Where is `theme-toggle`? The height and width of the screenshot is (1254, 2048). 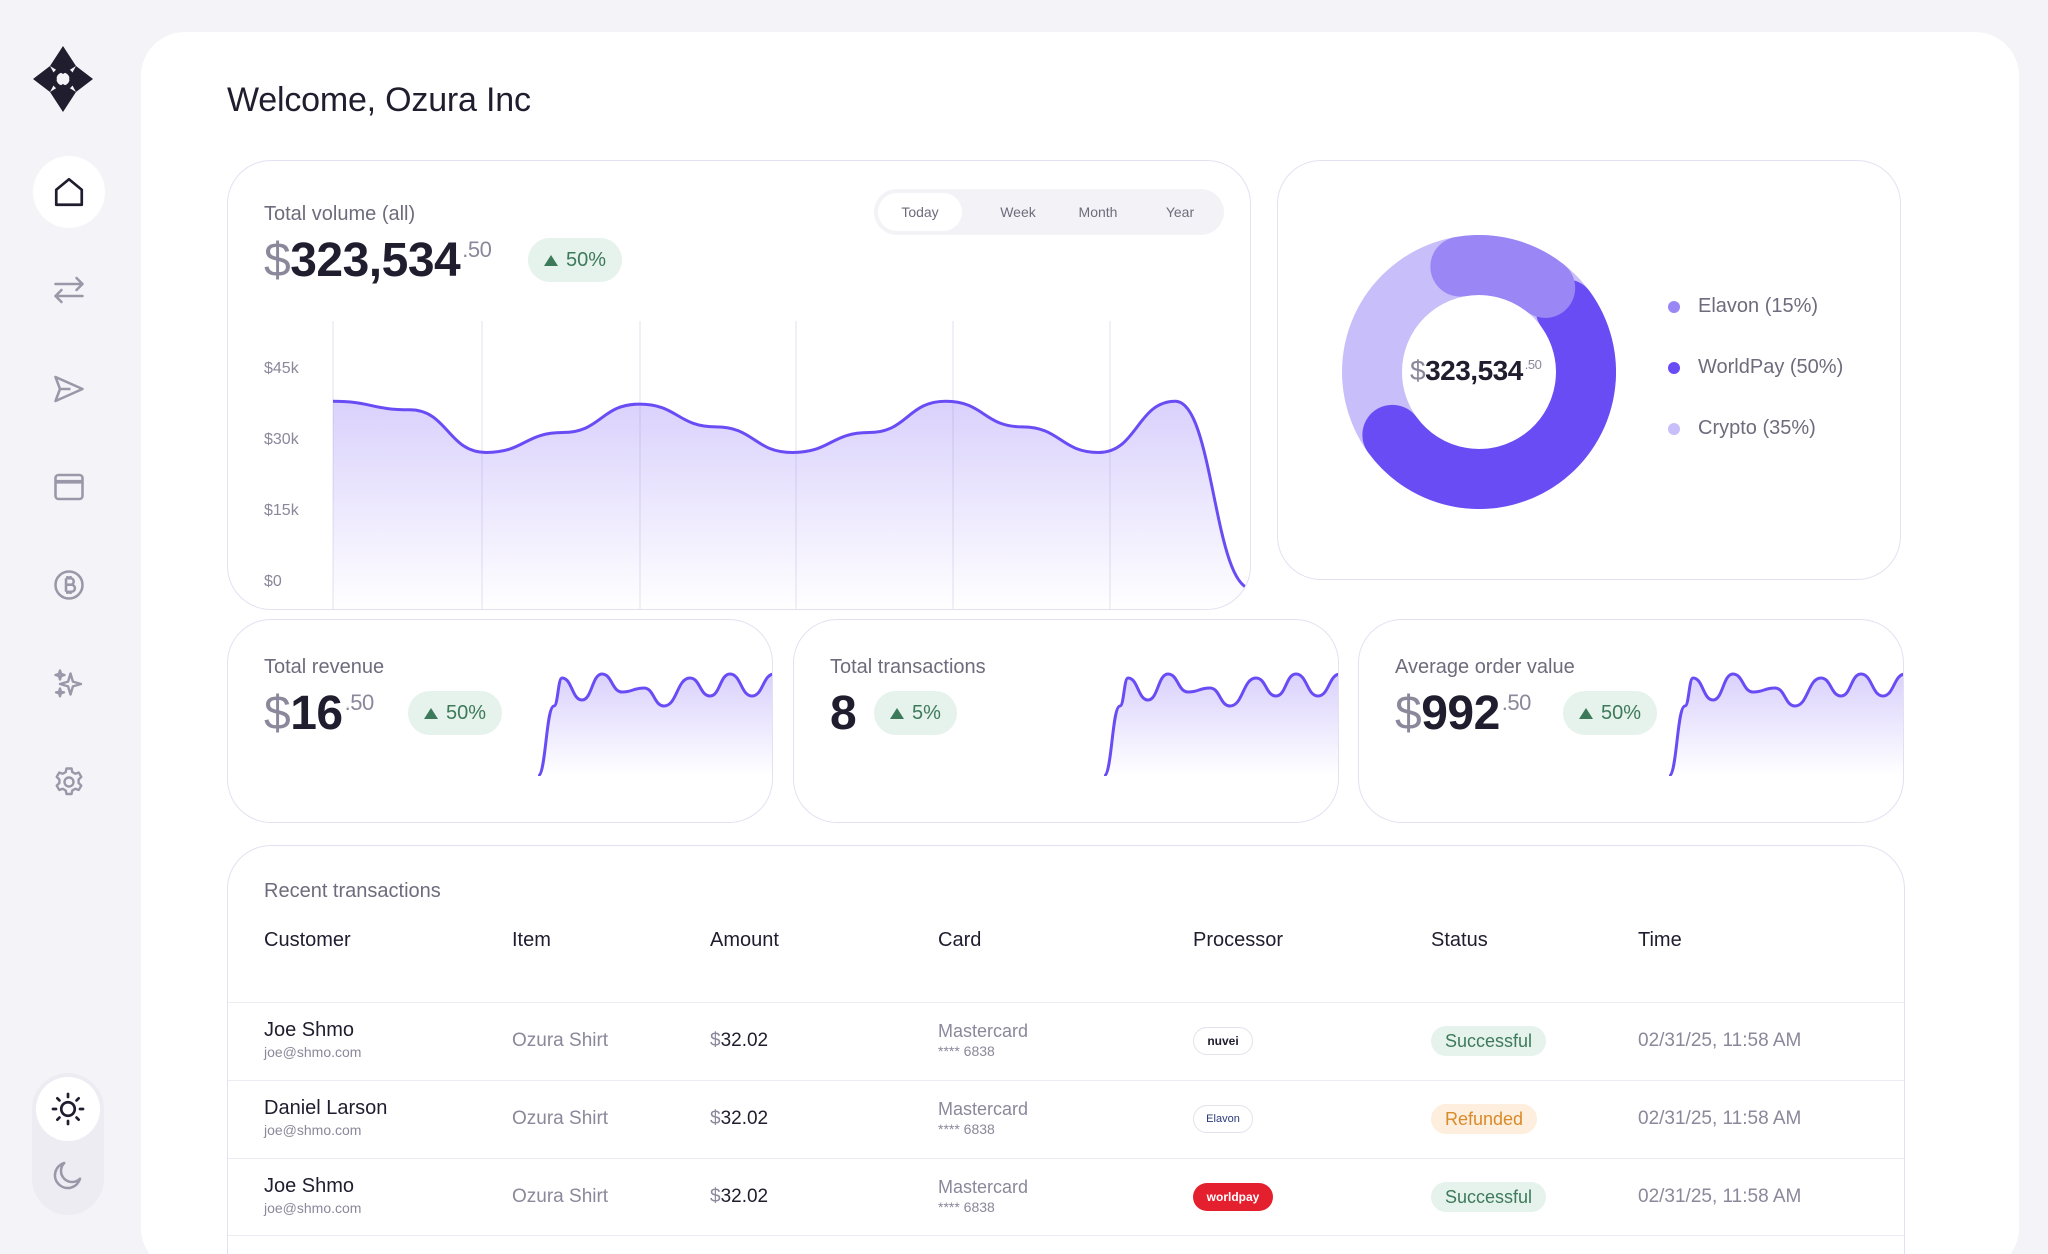 theme-toggle is located at coordinates (68, 1144).